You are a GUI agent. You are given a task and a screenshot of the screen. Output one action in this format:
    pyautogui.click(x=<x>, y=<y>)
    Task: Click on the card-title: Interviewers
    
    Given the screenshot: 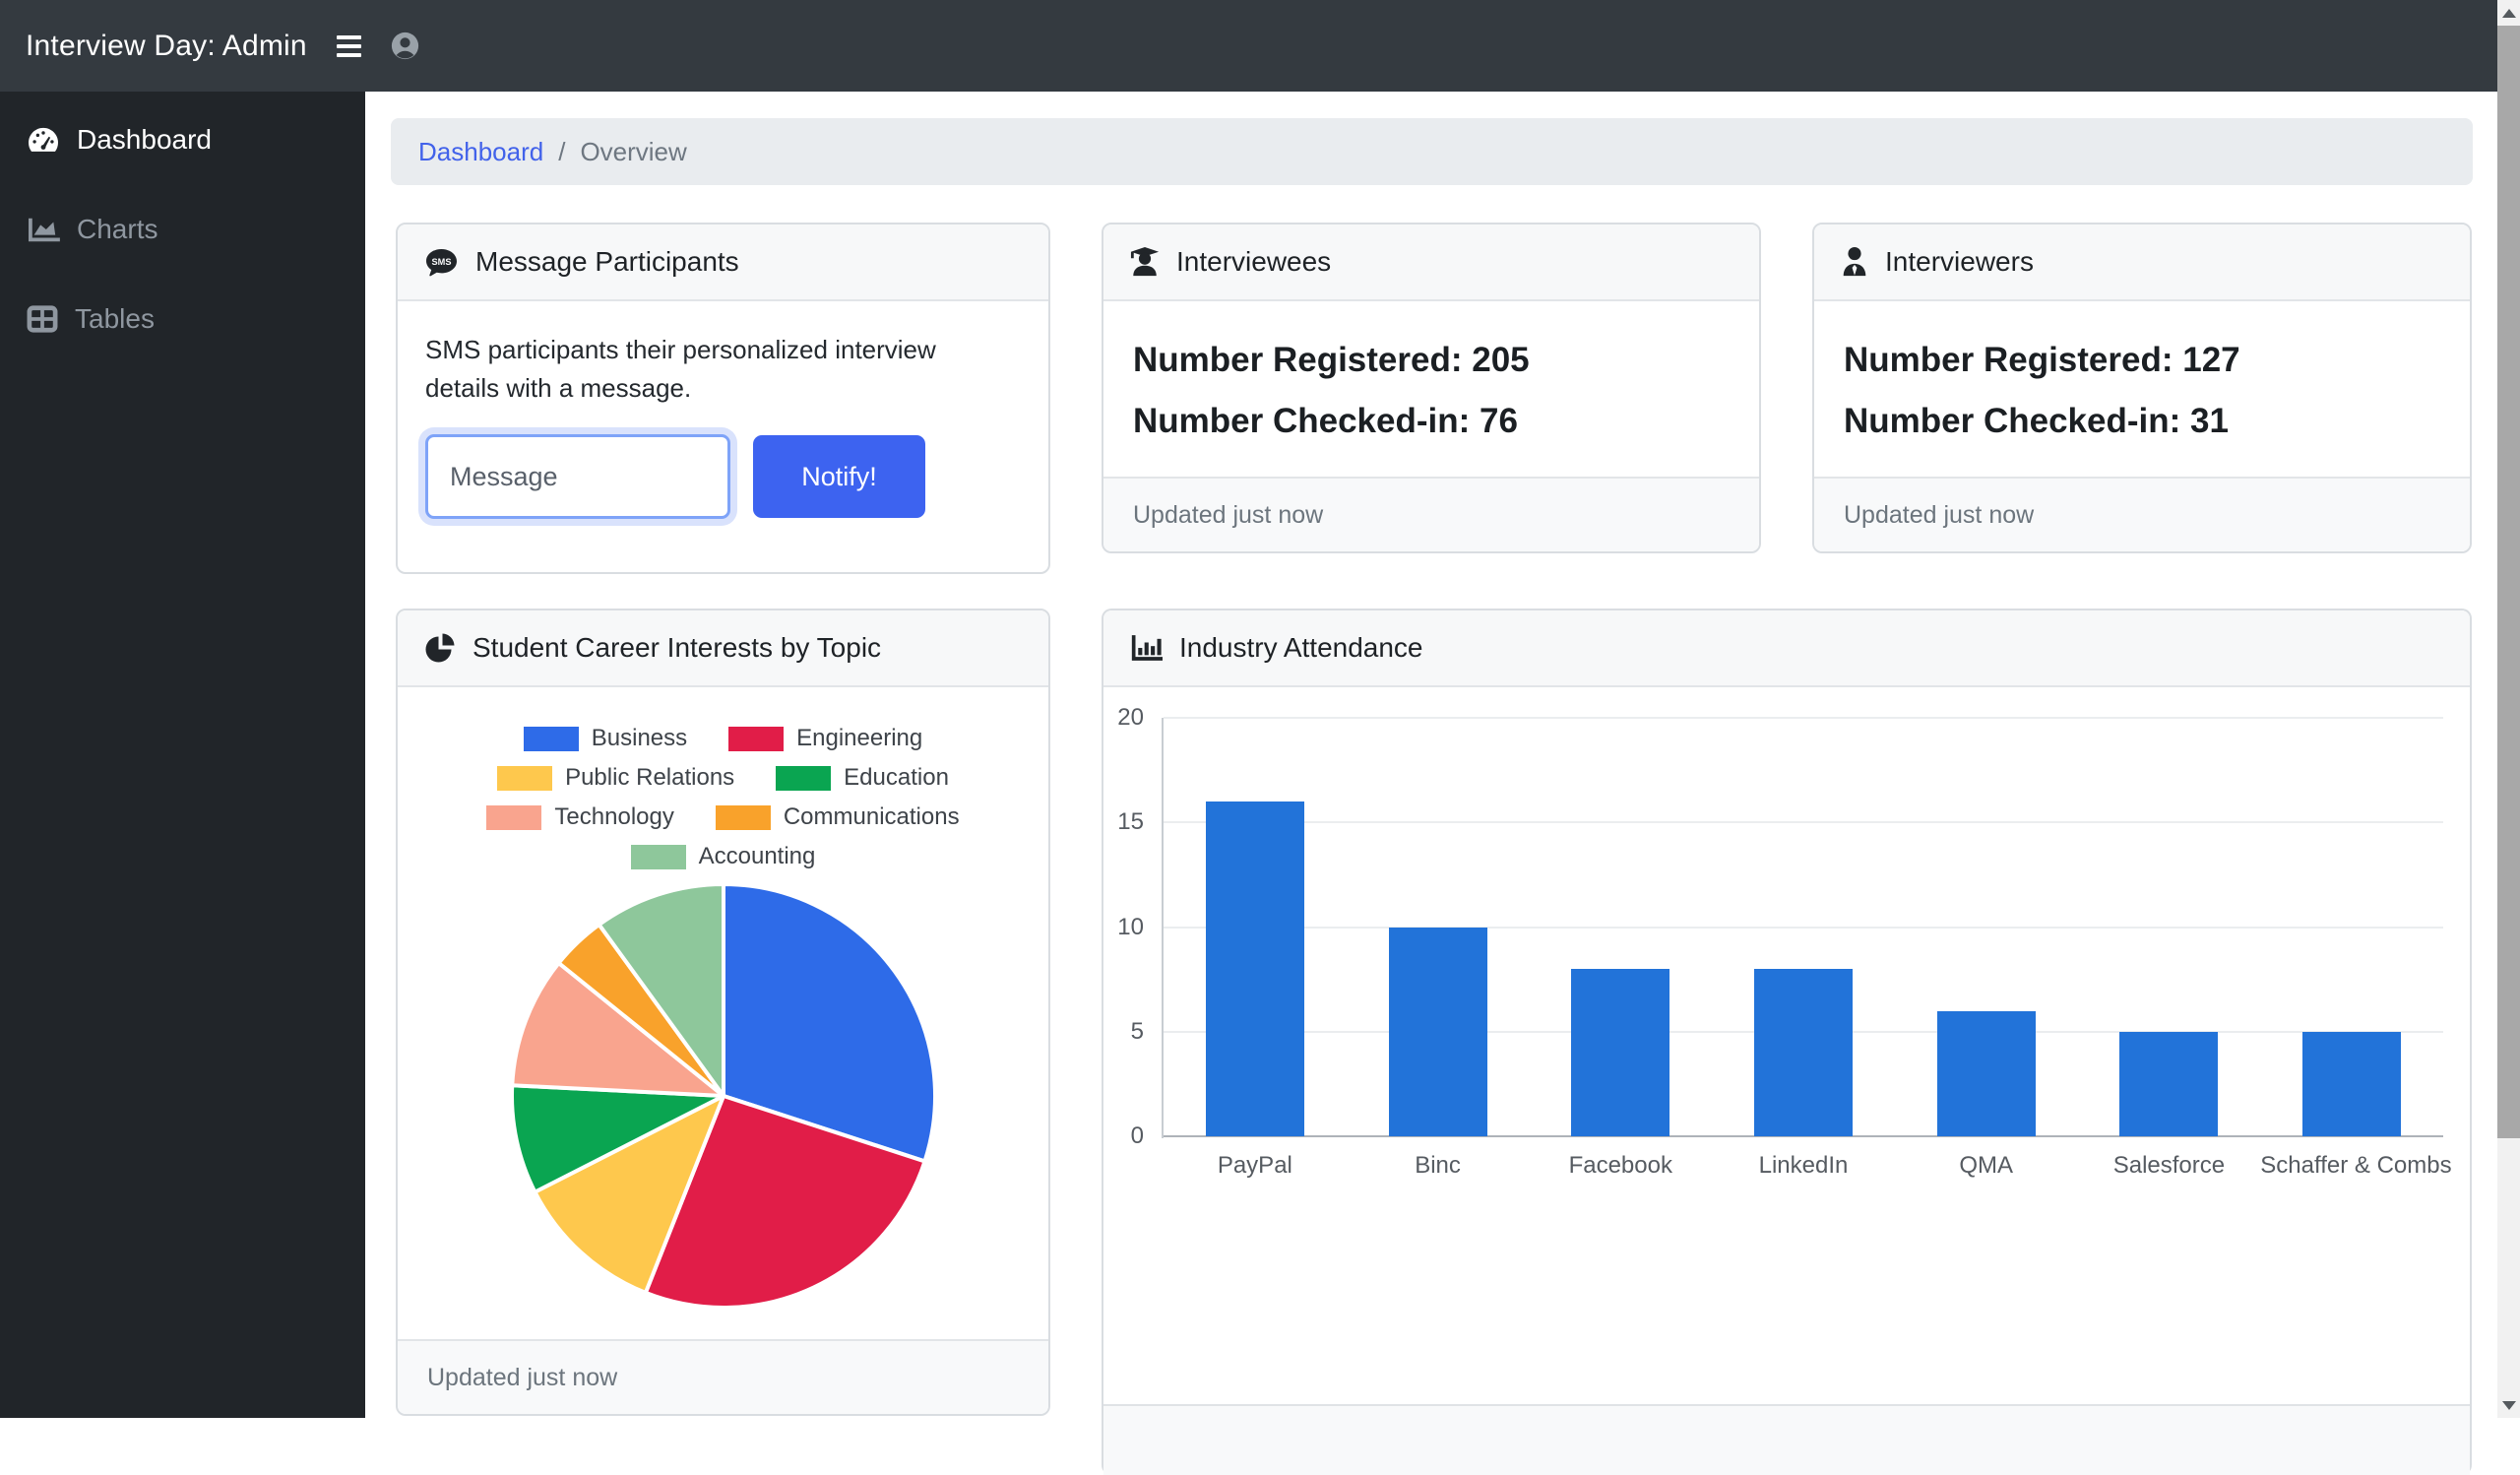 What is the action you would take?
    pyautogui.click(x=1959, y=261)
    